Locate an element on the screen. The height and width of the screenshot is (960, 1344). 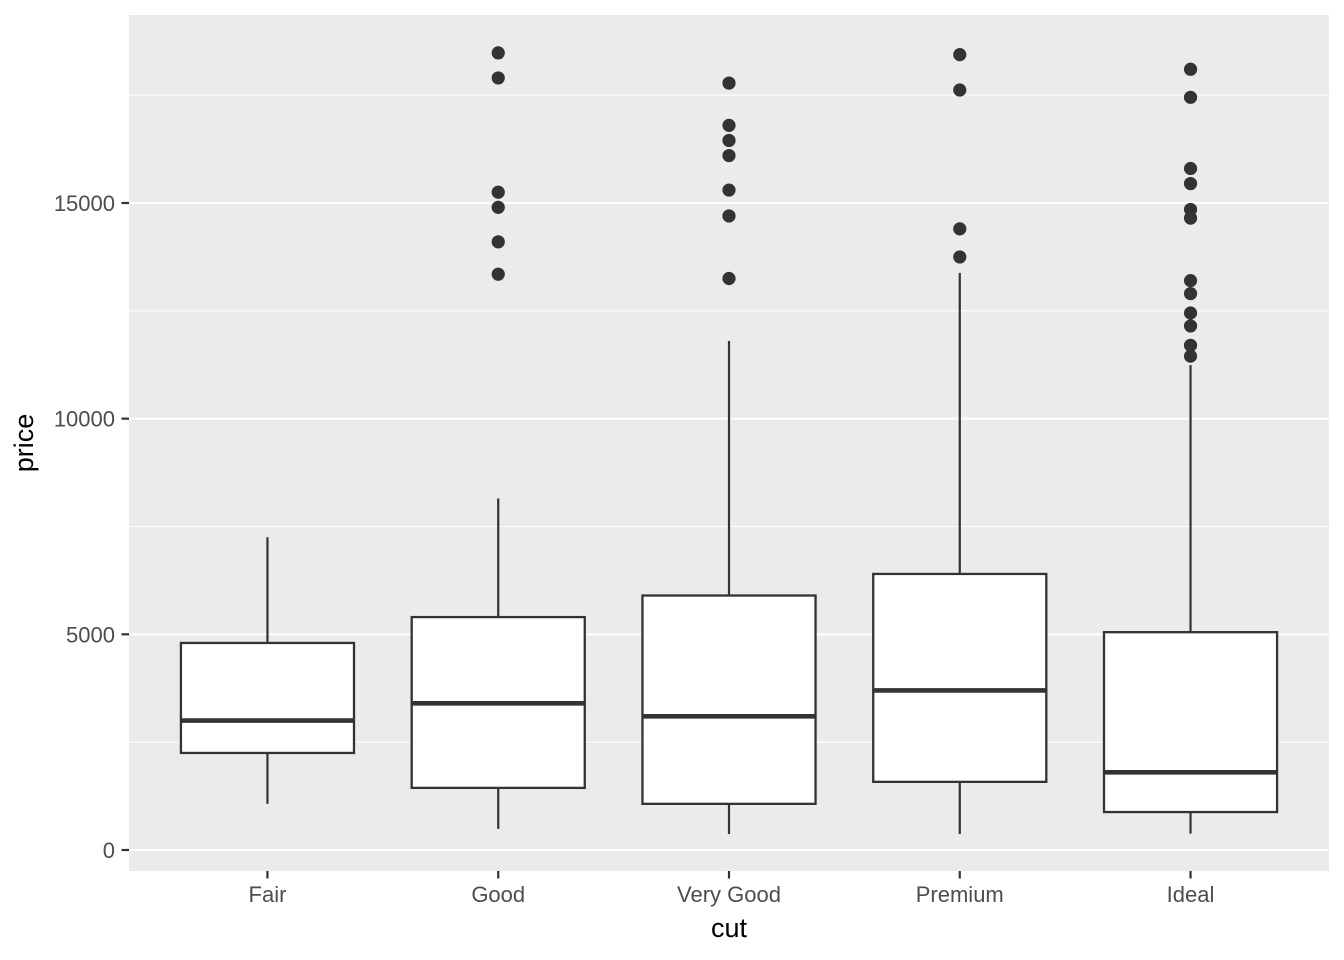
y-tick-label: 15000 is located at coordinates (84, 203).